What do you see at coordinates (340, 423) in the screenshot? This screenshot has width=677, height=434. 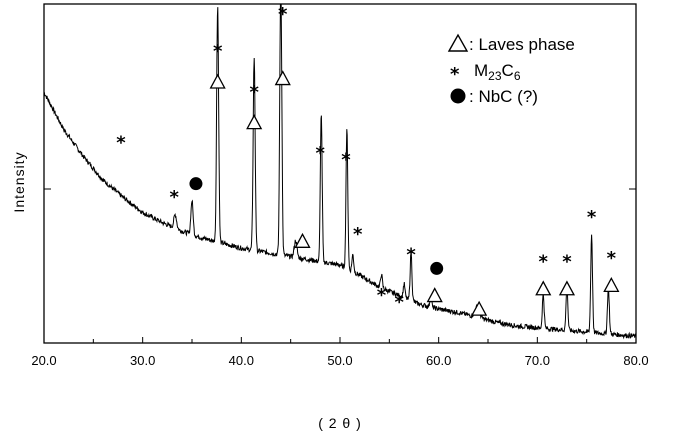 I see `x-axis-title: ( 2 θ )` at bounding box center [340, 423].